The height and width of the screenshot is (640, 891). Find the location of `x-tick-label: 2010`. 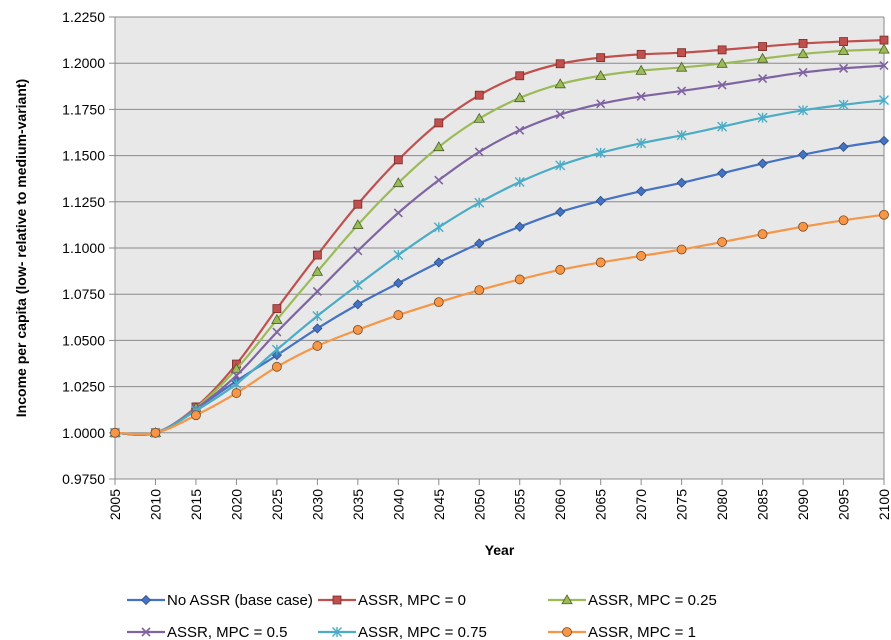

x-tick-label: 2010 is located at coordinates (155, 504).